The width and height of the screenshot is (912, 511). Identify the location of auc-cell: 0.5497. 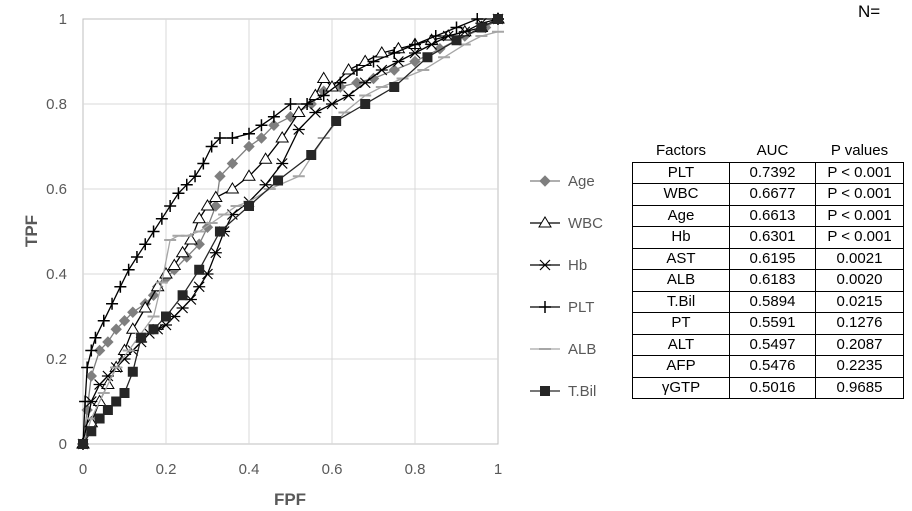
(772, 344).